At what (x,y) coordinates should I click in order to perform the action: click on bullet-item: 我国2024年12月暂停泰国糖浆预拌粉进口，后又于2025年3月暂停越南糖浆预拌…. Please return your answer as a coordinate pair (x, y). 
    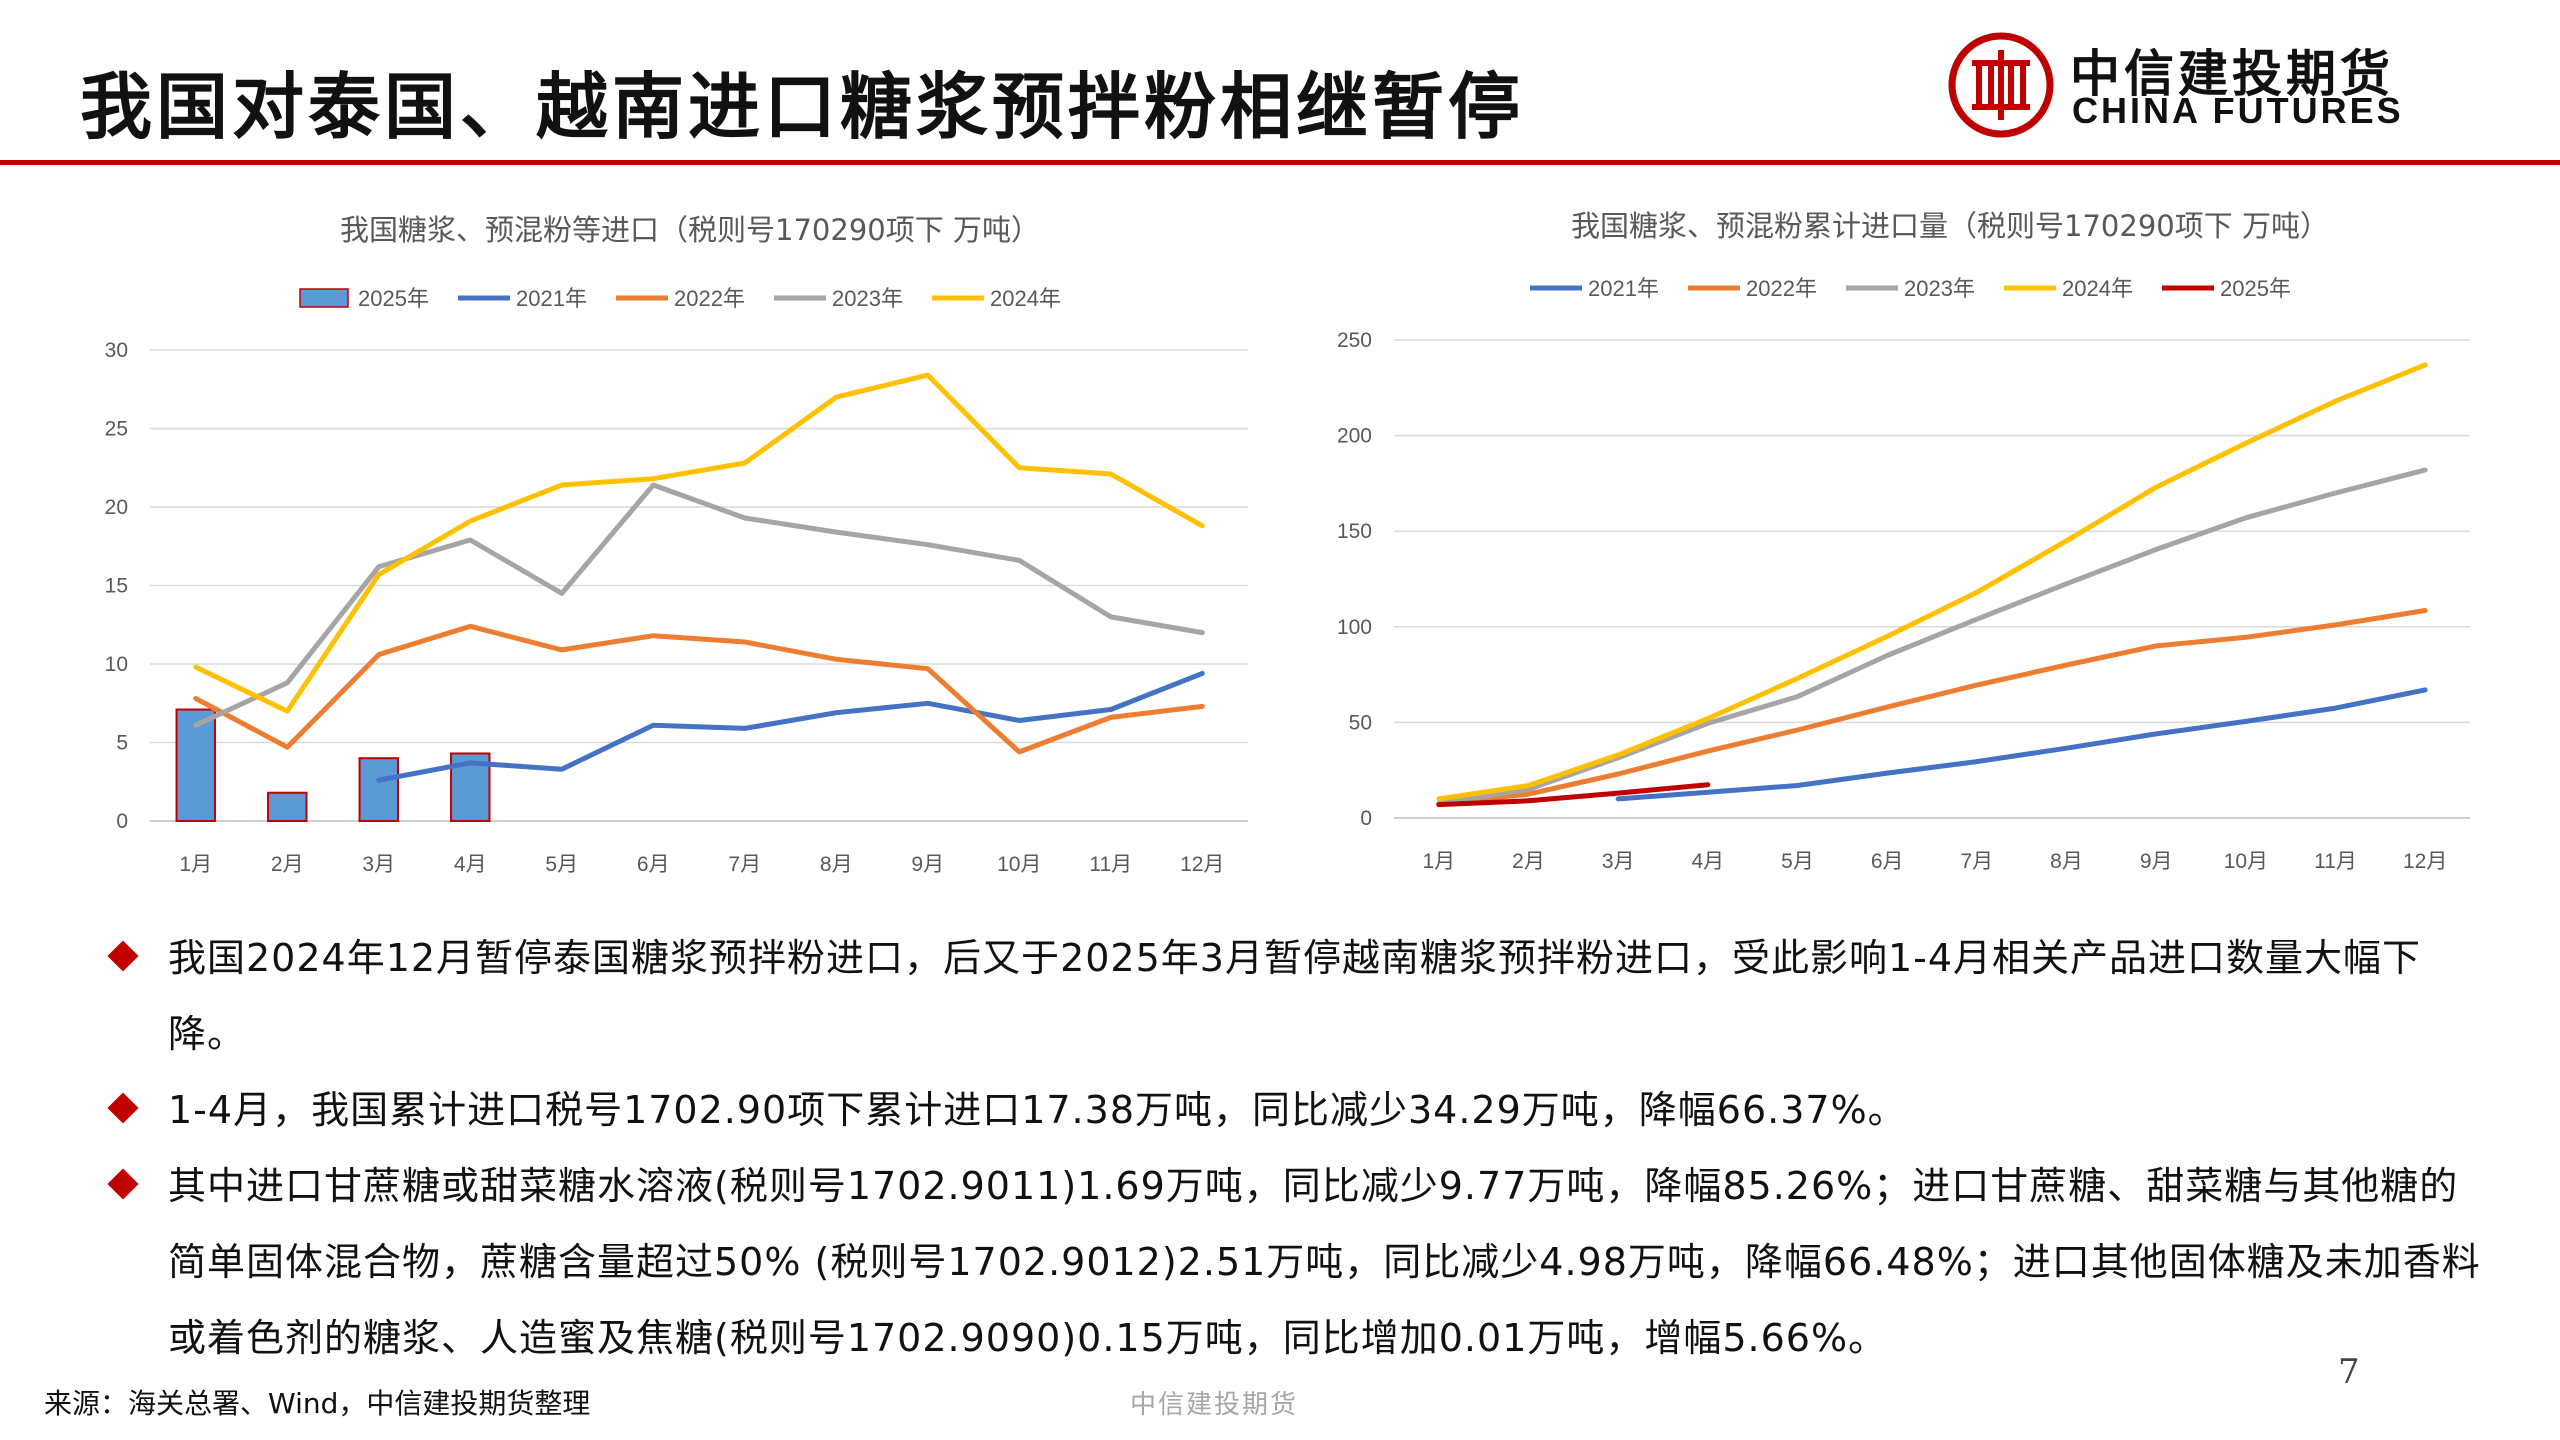
    Looking at the image, I should click on (1297, 996).